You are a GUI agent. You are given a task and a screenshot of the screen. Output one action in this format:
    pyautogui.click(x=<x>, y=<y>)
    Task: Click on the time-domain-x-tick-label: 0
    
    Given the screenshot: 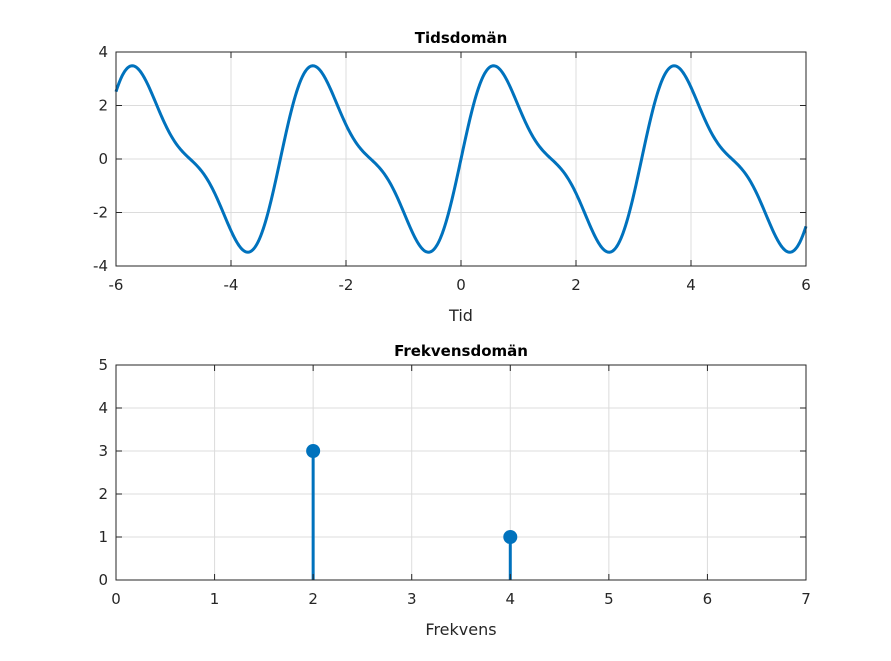 What is the action you would take?
    pyautogui.click(x=461, y=285)
    